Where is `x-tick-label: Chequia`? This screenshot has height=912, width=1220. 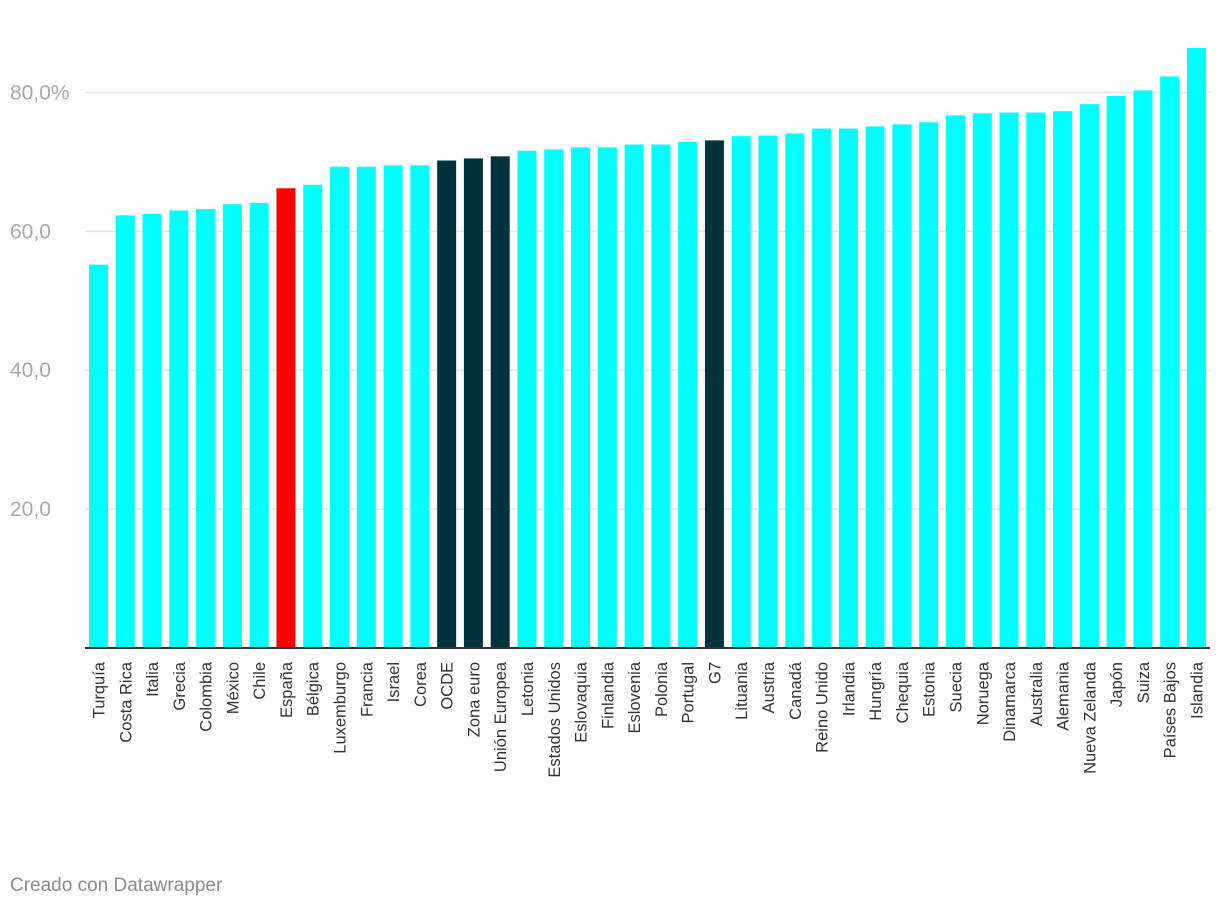
x-tick-label: Chequia is located at coordinates (903, 692).